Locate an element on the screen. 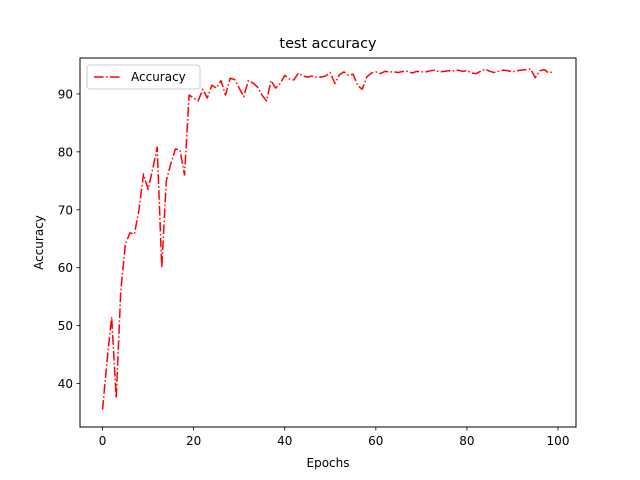  x-tick-label: 20 is located at coordinates (193, 441).